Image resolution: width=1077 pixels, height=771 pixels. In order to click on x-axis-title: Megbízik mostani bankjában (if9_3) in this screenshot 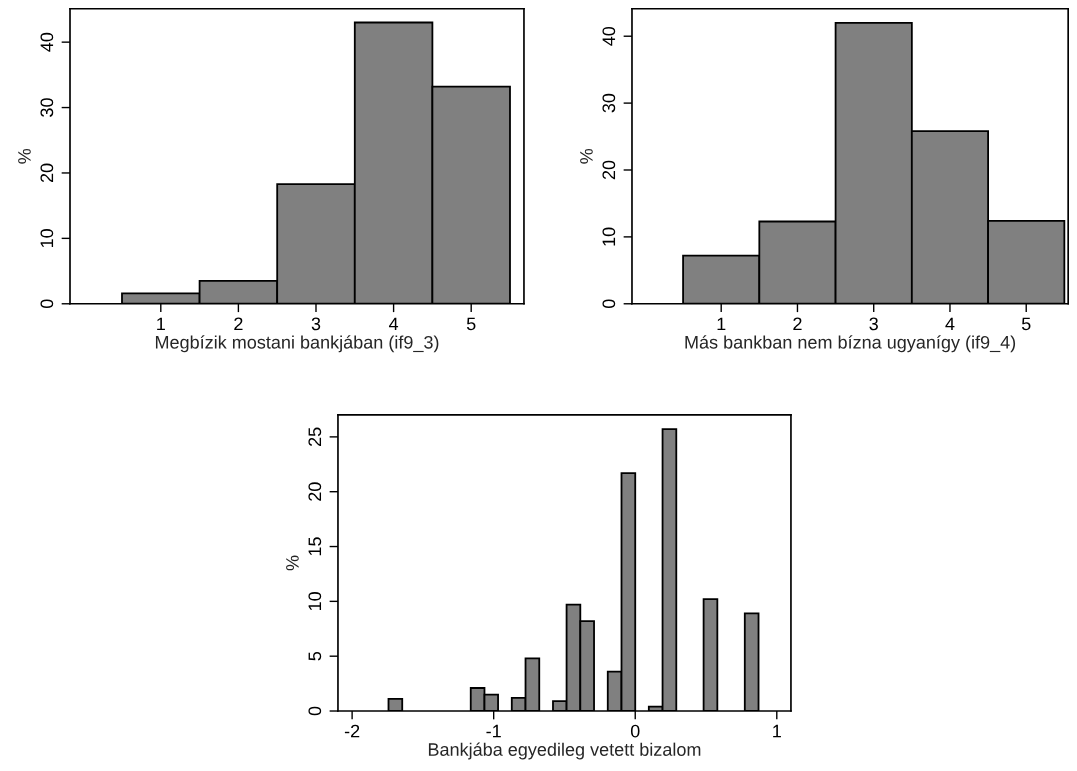, I will do `click(297, 344)`.